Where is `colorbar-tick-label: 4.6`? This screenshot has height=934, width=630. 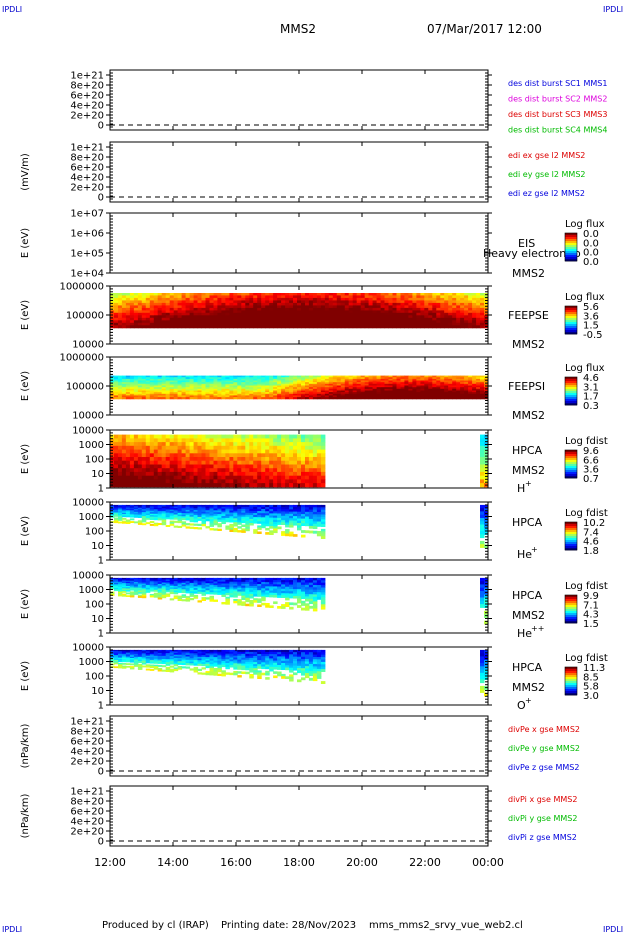
colorbar-tick-label: 4.6 is located at coordinates (591, 378).